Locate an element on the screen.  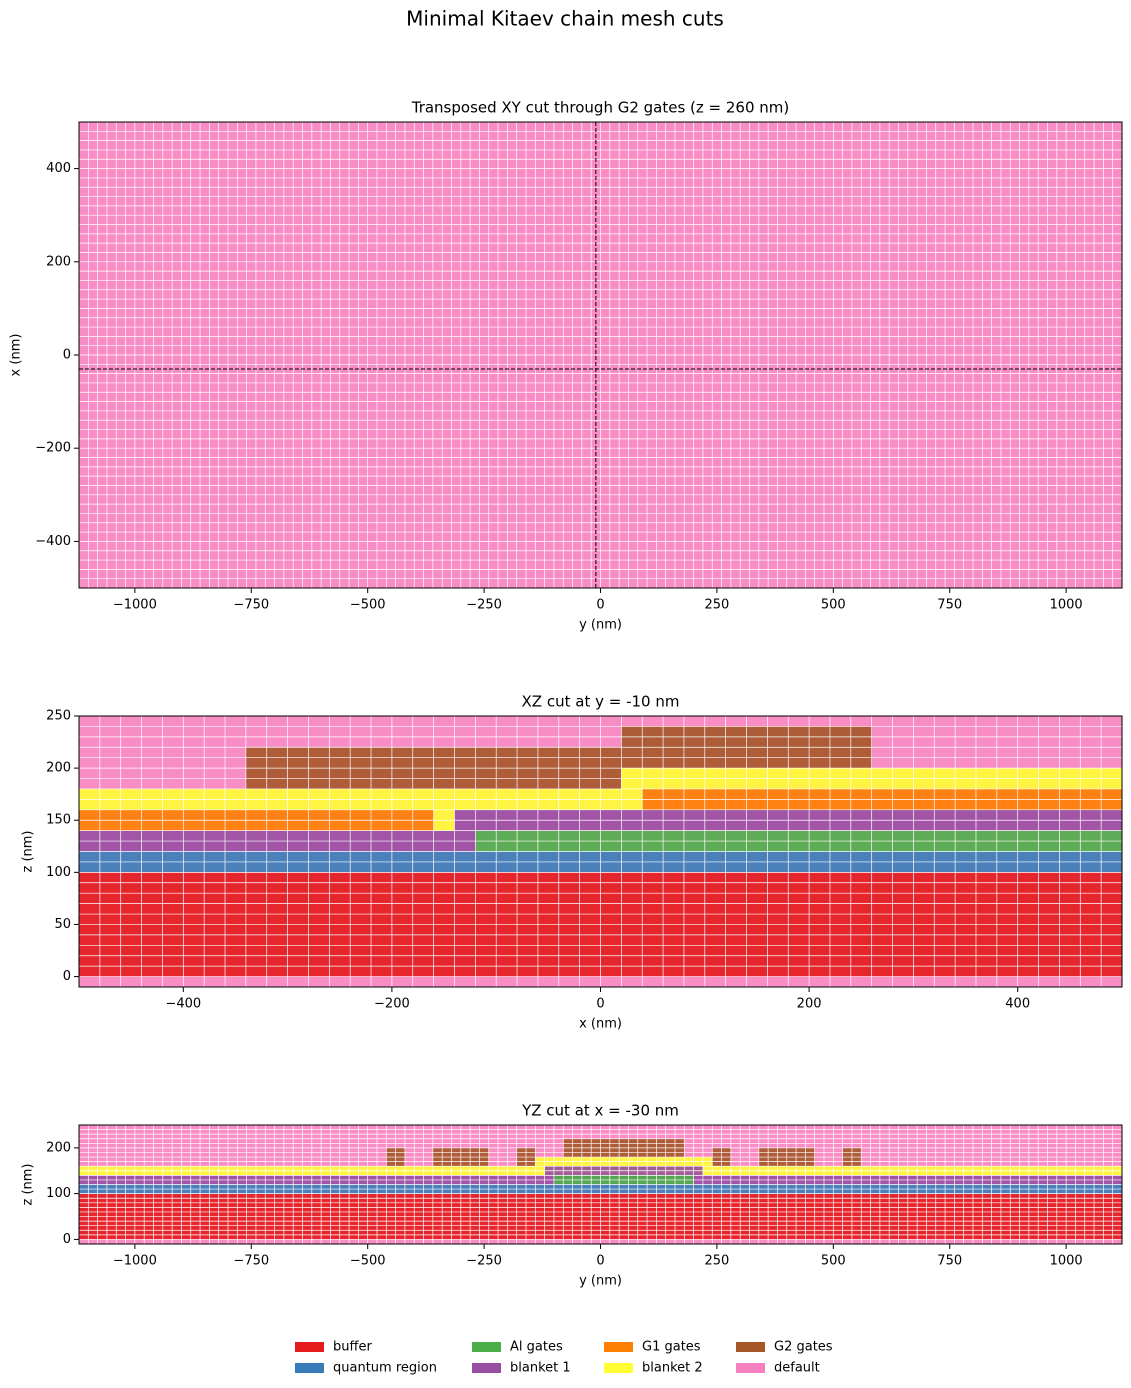
y-tick-label: −400 is located at coordinates (53, 541).